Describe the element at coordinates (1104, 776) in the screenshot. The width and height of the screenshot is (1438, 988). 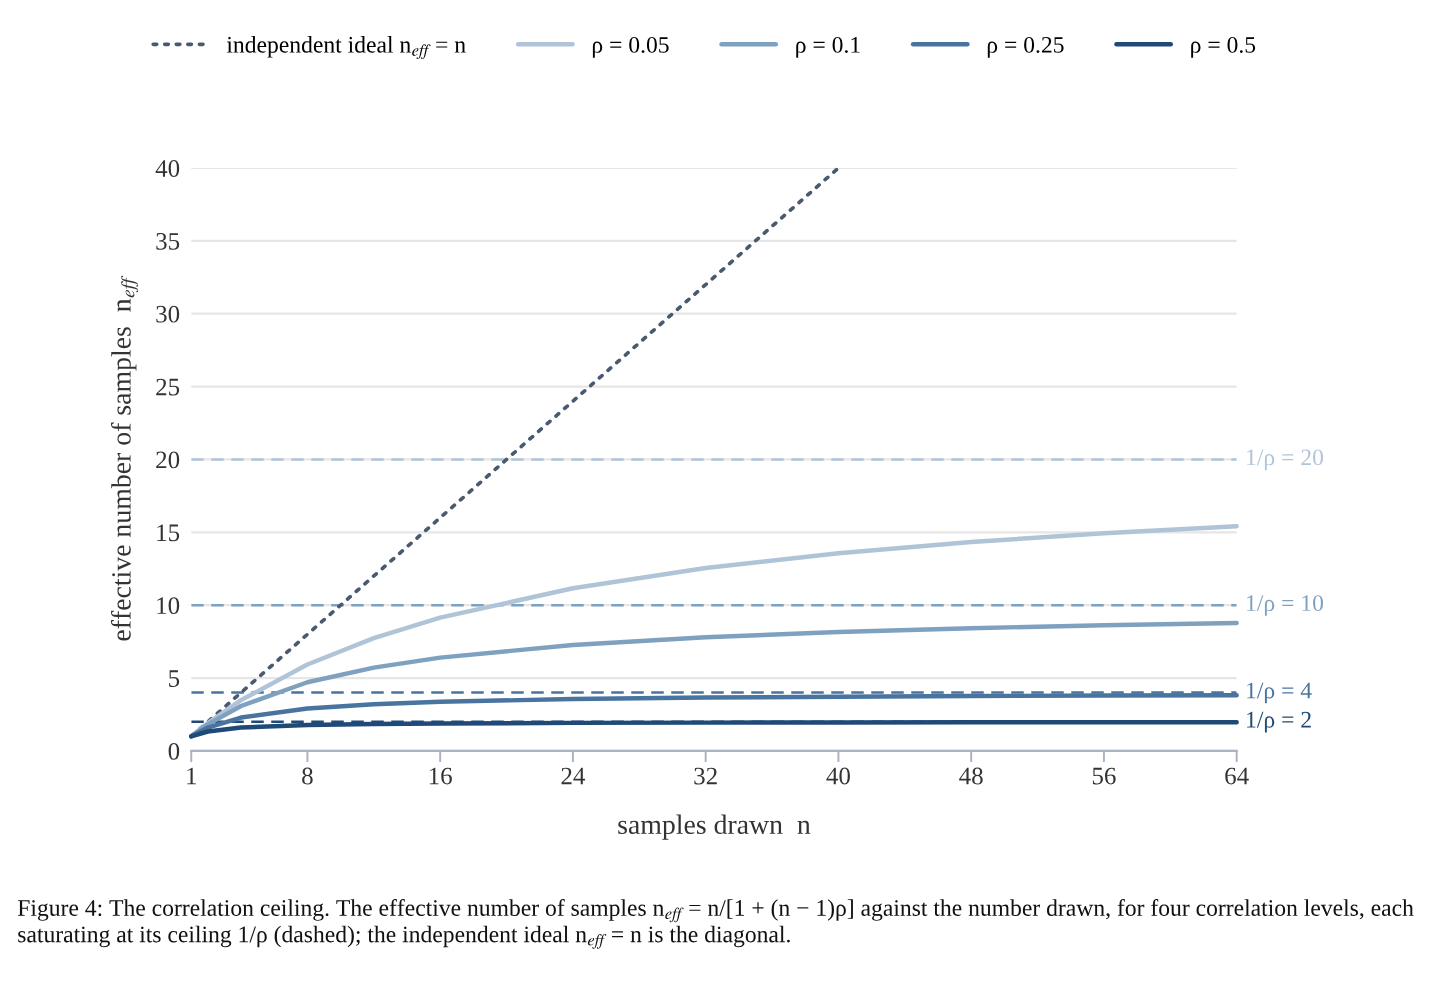
I see `x-tick-label: 56` at that location.